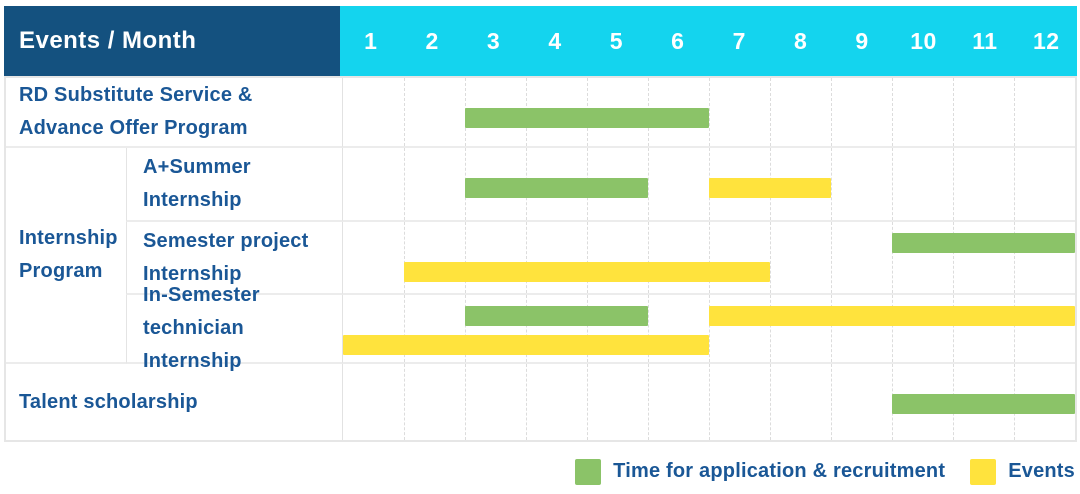 Image resolution: width=1080 pixels, height=494 pixels. Describe the element at coordinates (193, 344) in the screenshot. I see `row-label-line: technician Internship` at that location.